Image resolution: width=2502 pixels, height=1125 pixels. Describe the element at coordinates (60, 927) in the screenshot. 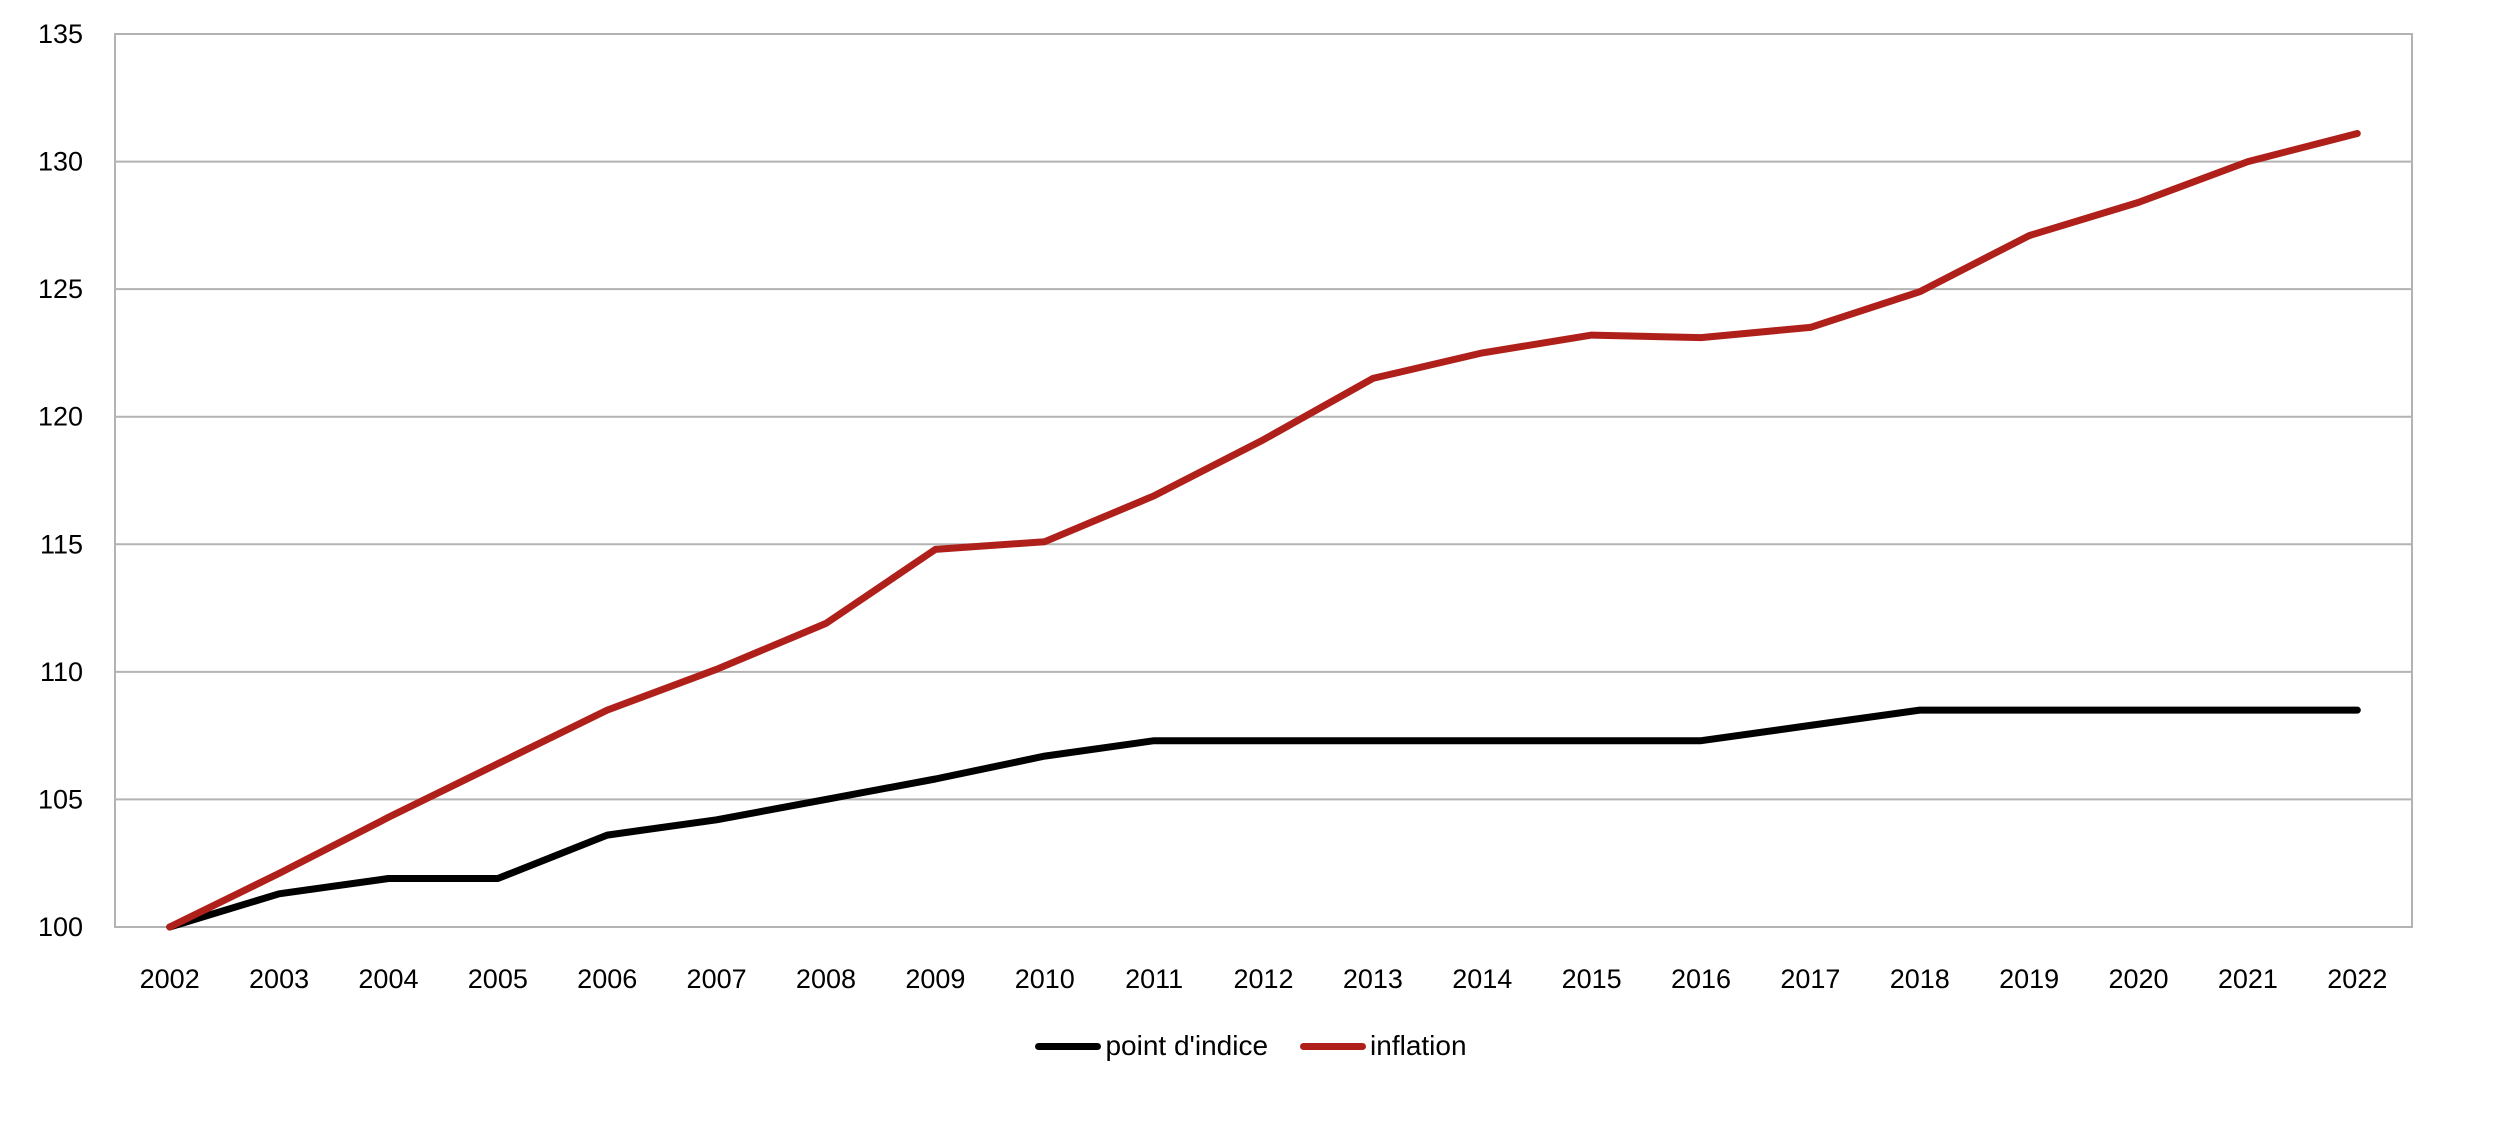

I see `y-tick-label: 100` at that location.